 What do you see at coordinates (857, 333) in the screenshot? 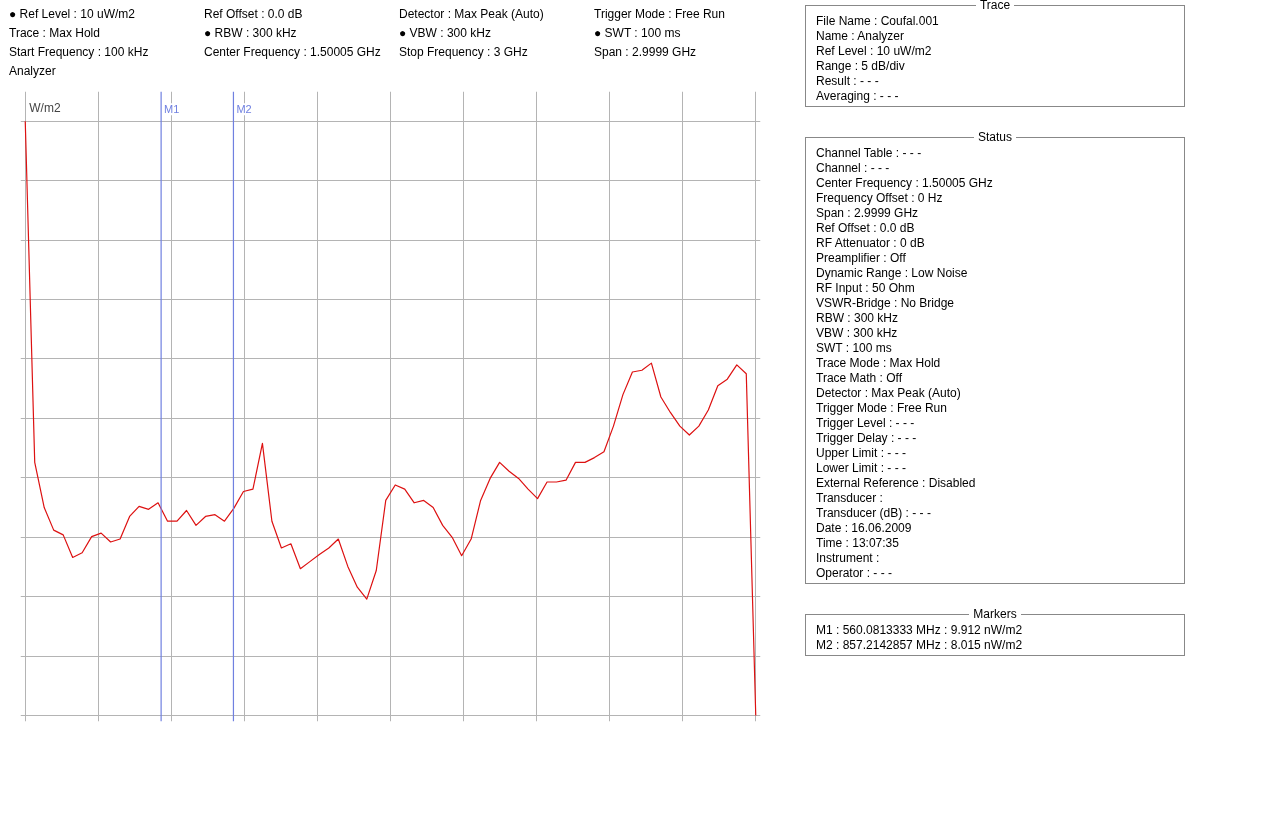
I see `text: VBW : 300 kHz` at bounding box center [857, 333].